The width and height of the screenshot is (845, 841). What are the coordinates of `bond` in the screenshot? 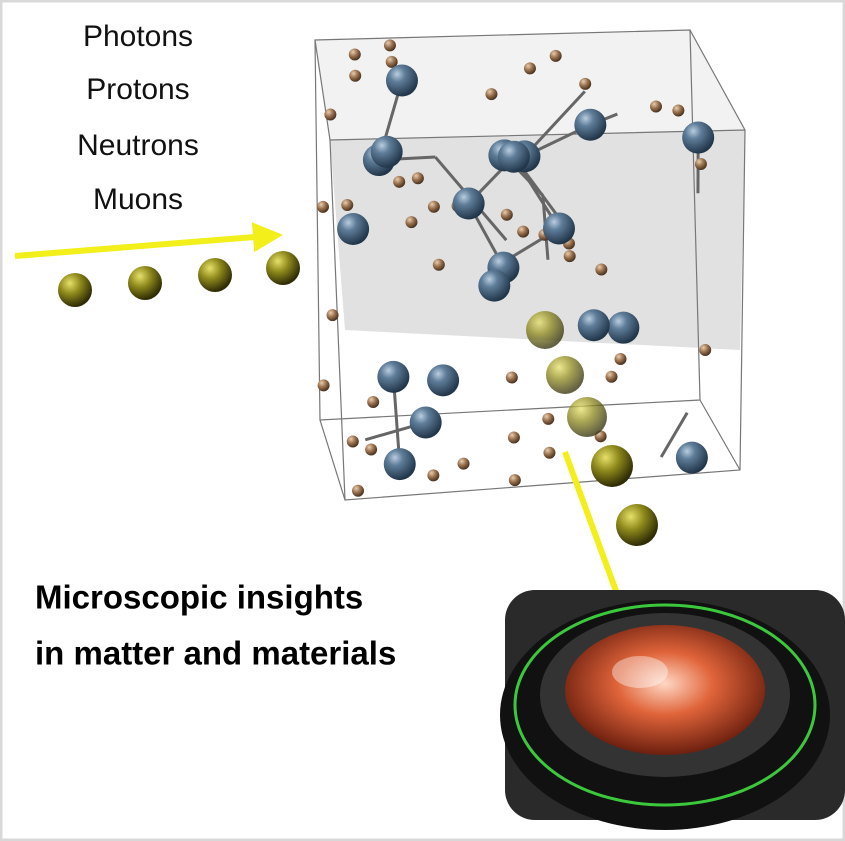 It's located at (674, 435).